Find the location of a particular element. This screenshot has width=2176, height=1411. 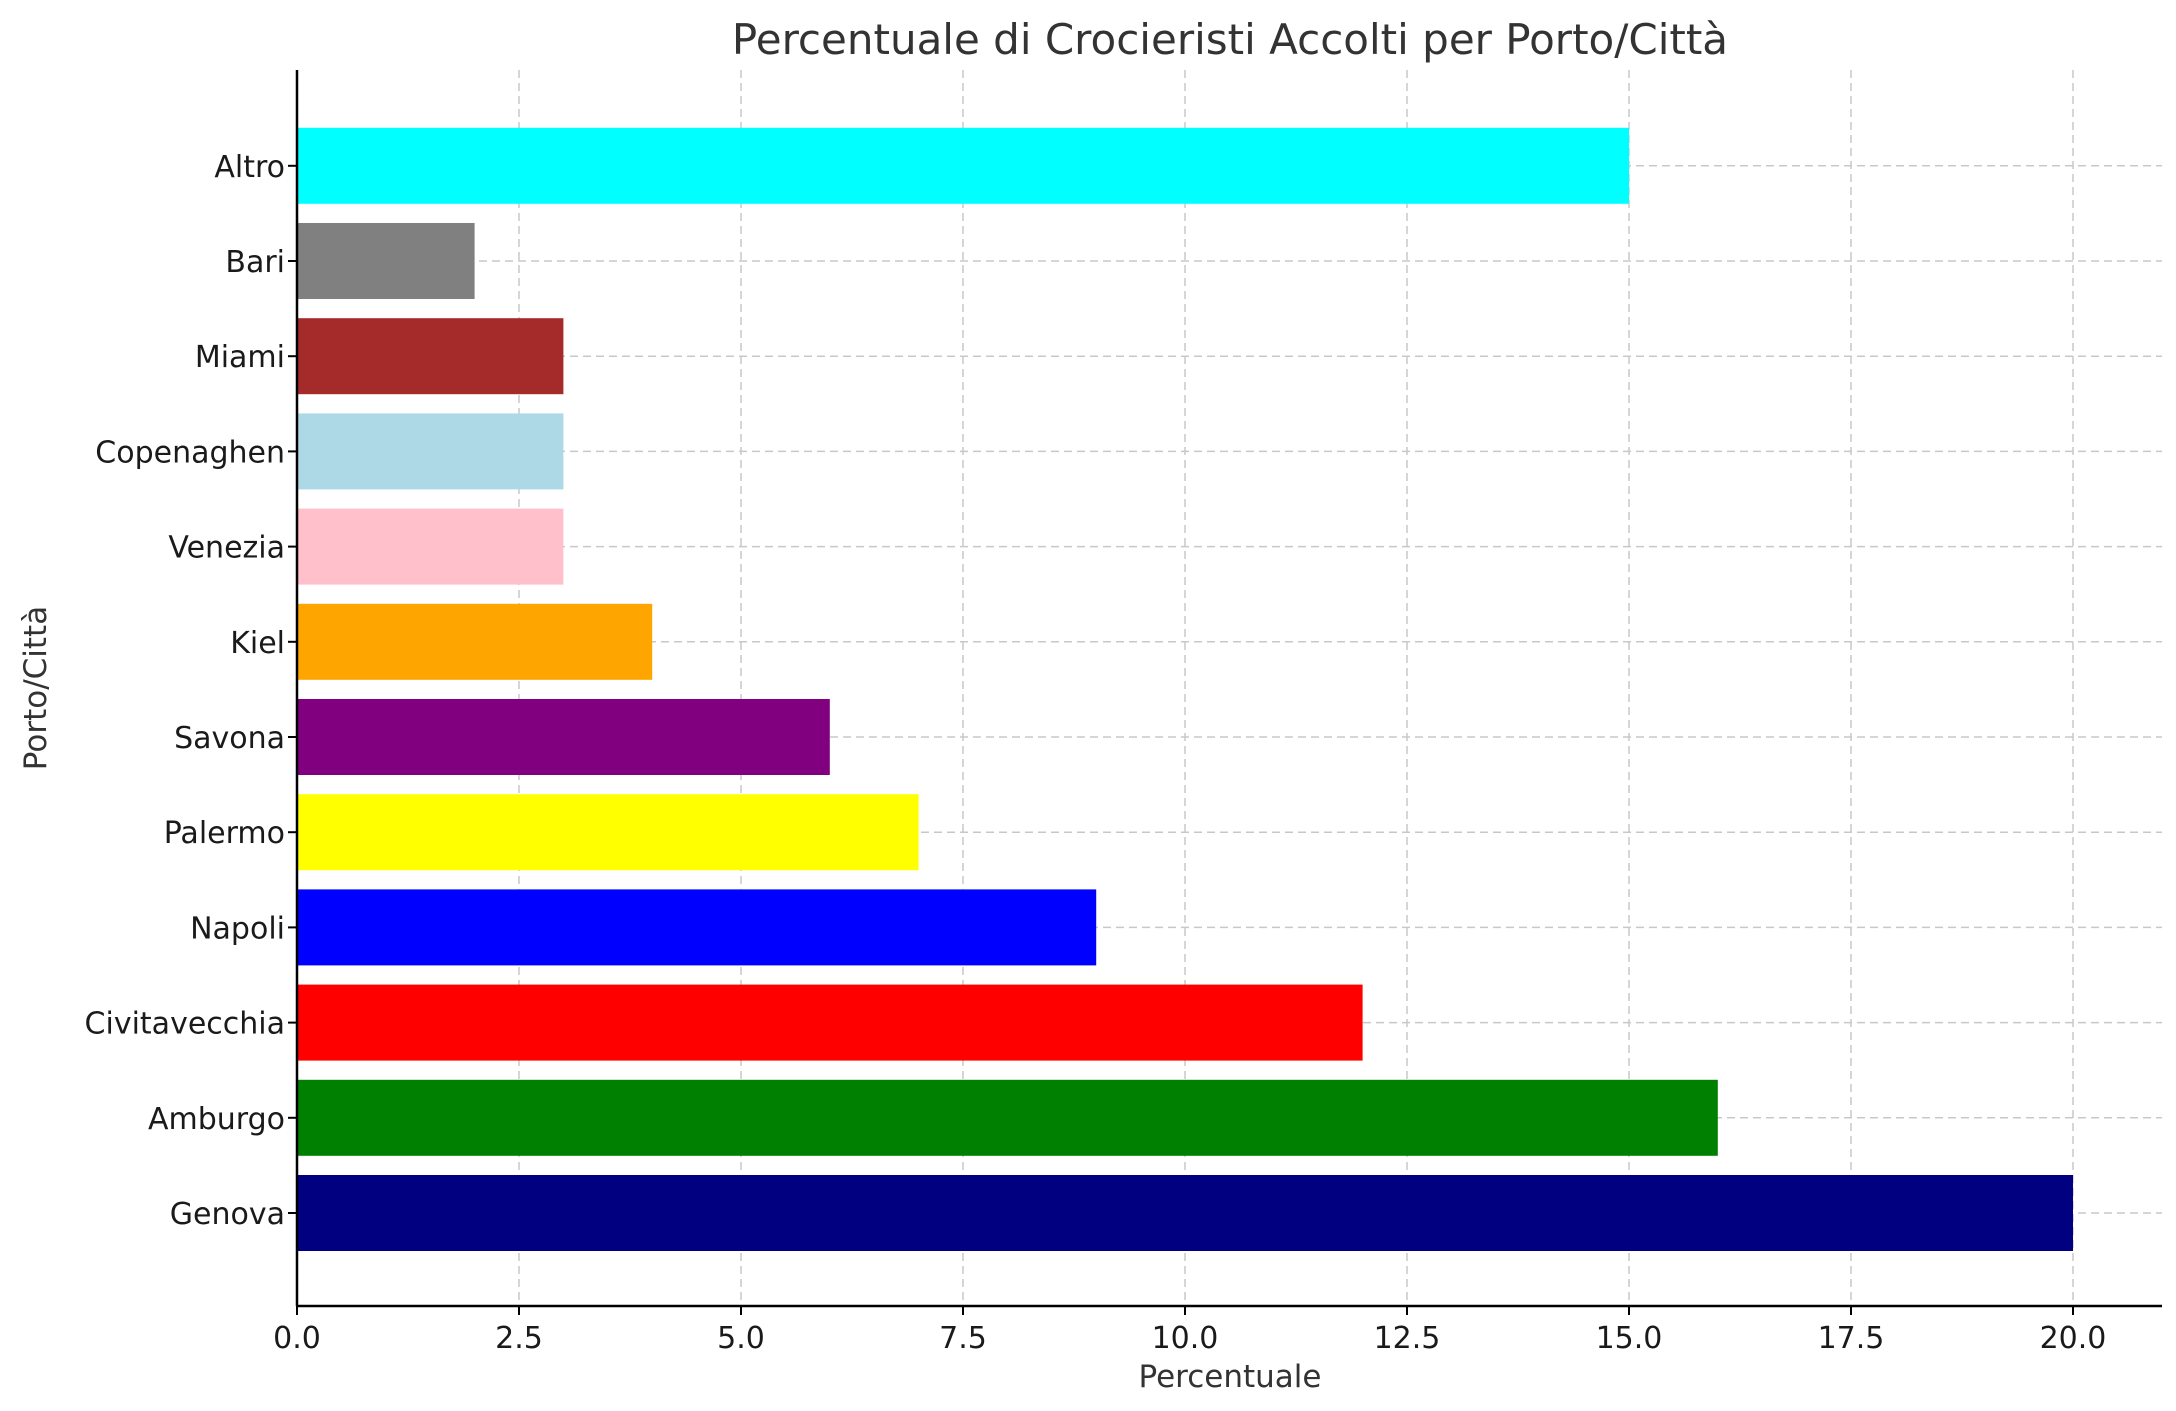

x-ticks: 0.0 2.5 5.0 7.5 10.0 12.5 15.0 17.5 20.0 is located at coordinates (1189, 1331).